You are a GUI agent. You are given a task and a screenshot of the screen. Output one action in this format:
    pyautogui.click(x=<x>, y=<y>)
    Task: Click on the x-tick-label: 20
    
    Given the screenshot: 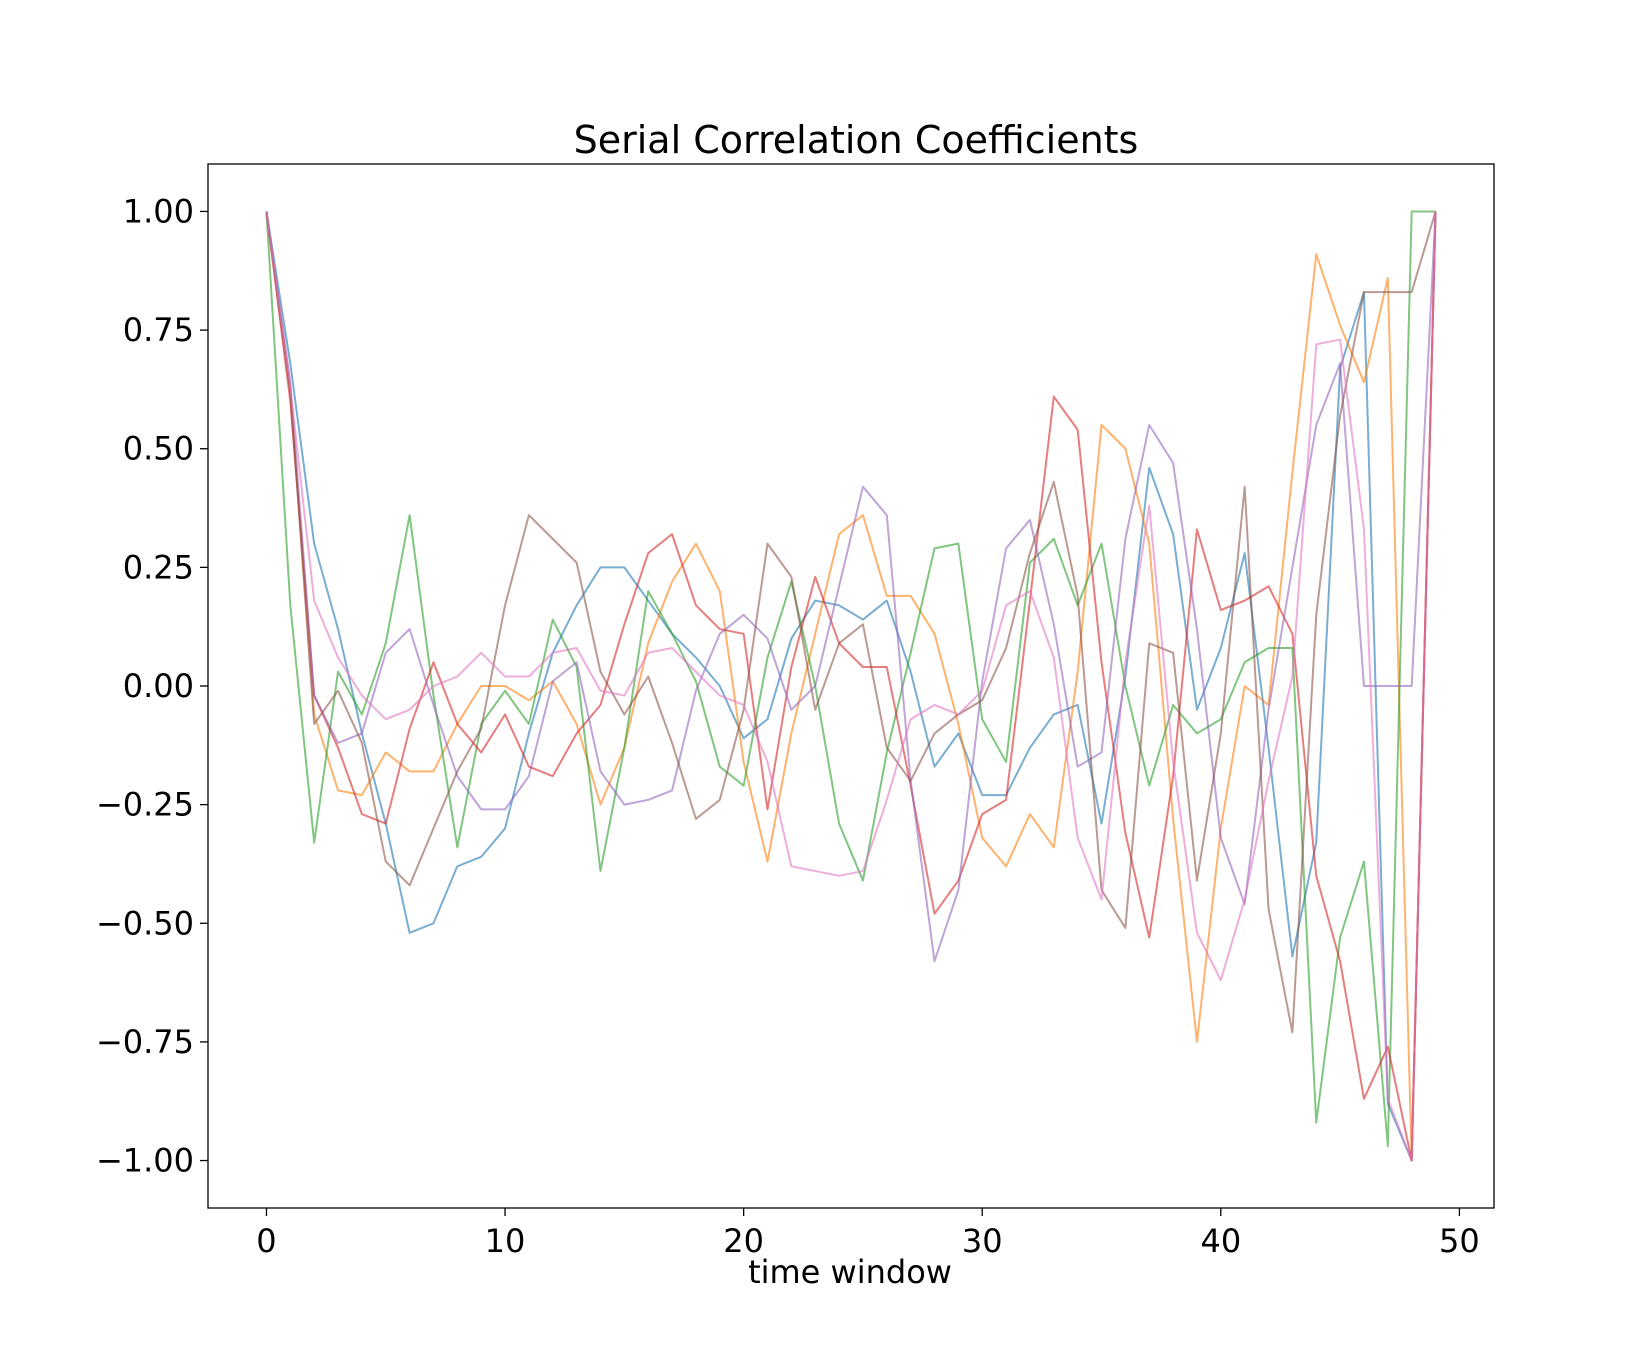 What is the action you would take?
    pyautogui.click(x=743, y=1241)
    